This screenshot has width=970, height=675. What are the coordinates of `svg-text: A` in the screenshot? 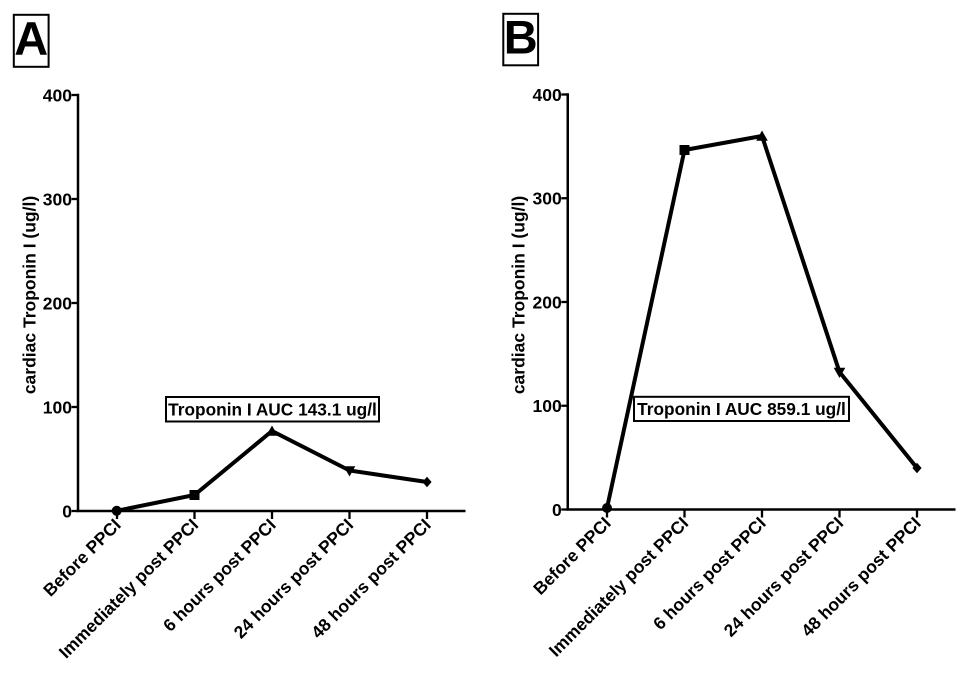 It's located at (31, 38).